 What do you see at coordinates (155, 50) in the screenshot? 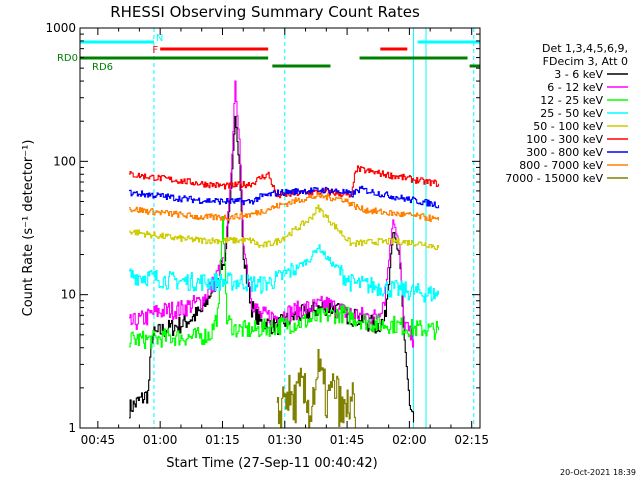
I see `flag-label-f: F` at bounding box center [155, 50].